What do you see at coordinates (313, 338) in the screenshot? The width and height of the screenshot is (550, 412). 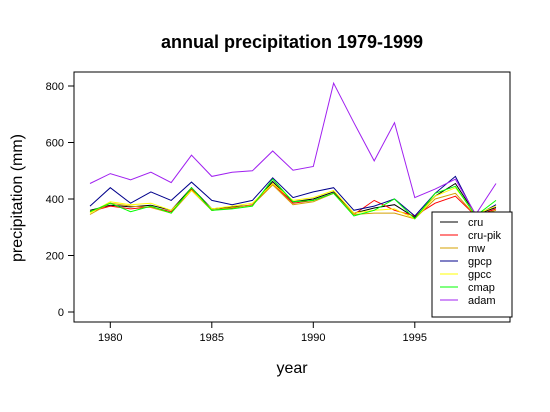 I see `x-tick-label: 1990` at bounding box center [313, 338].